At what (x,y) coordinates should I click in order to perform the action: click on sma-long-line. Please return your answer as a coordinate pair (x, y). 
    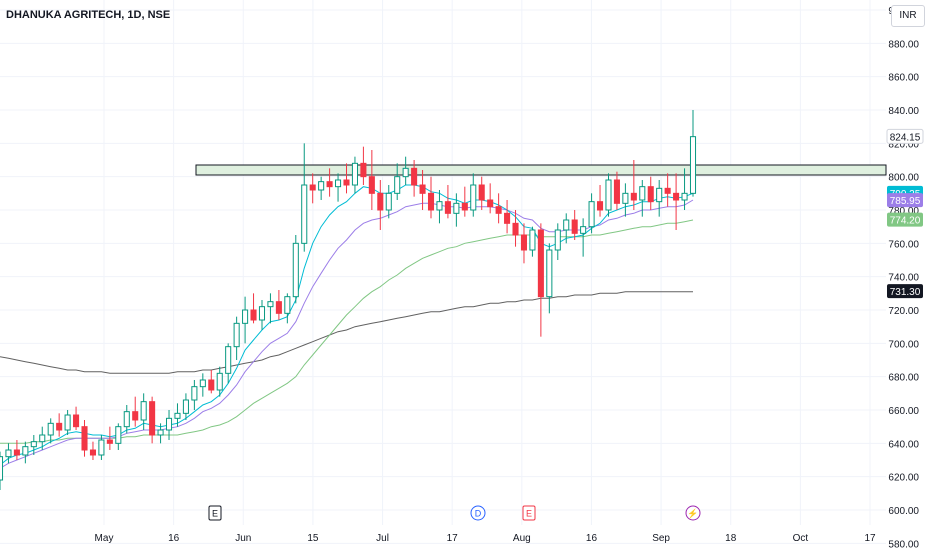
    Looking at the image, I should click on (346, 332).